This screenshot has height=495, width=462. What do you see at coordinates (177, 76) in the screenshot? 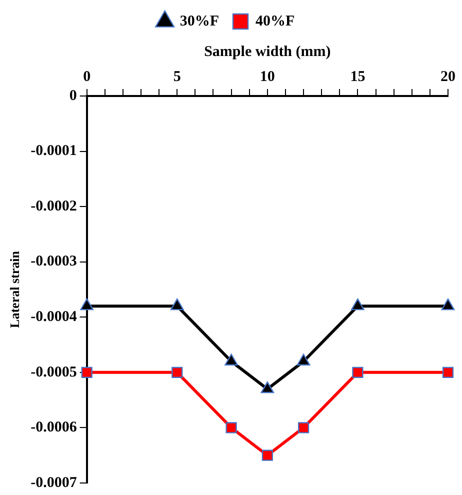
I see `x-tick-label: 5` at bounding box center [177, 76].